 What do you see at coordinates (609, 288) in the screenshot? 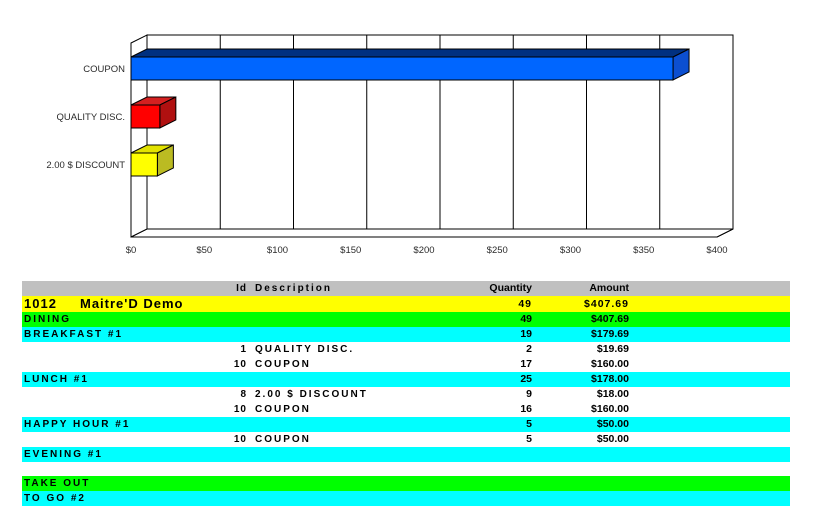
I see `header-amount: Amount` at bounding box center [609, 288].